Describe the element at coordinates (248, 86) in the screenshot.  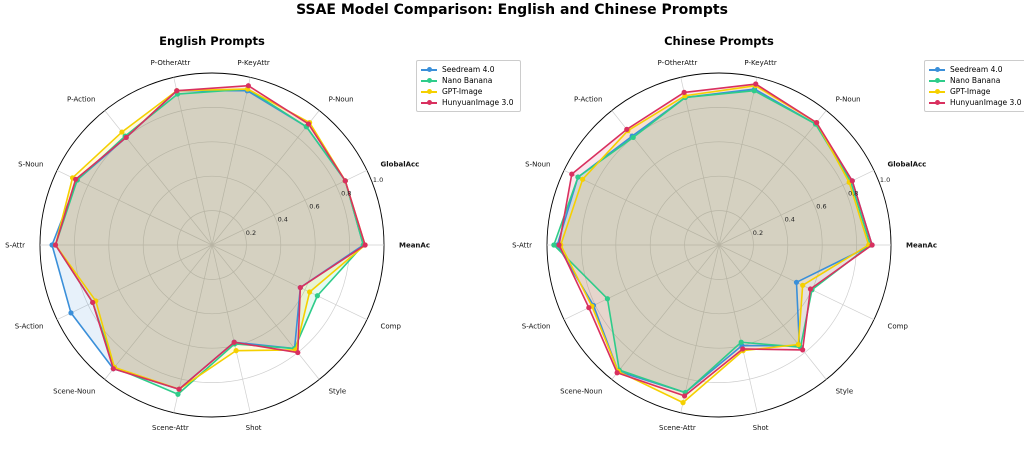
I see `data-point-hunyuanimage-3-0-p-keyattr` at that location.